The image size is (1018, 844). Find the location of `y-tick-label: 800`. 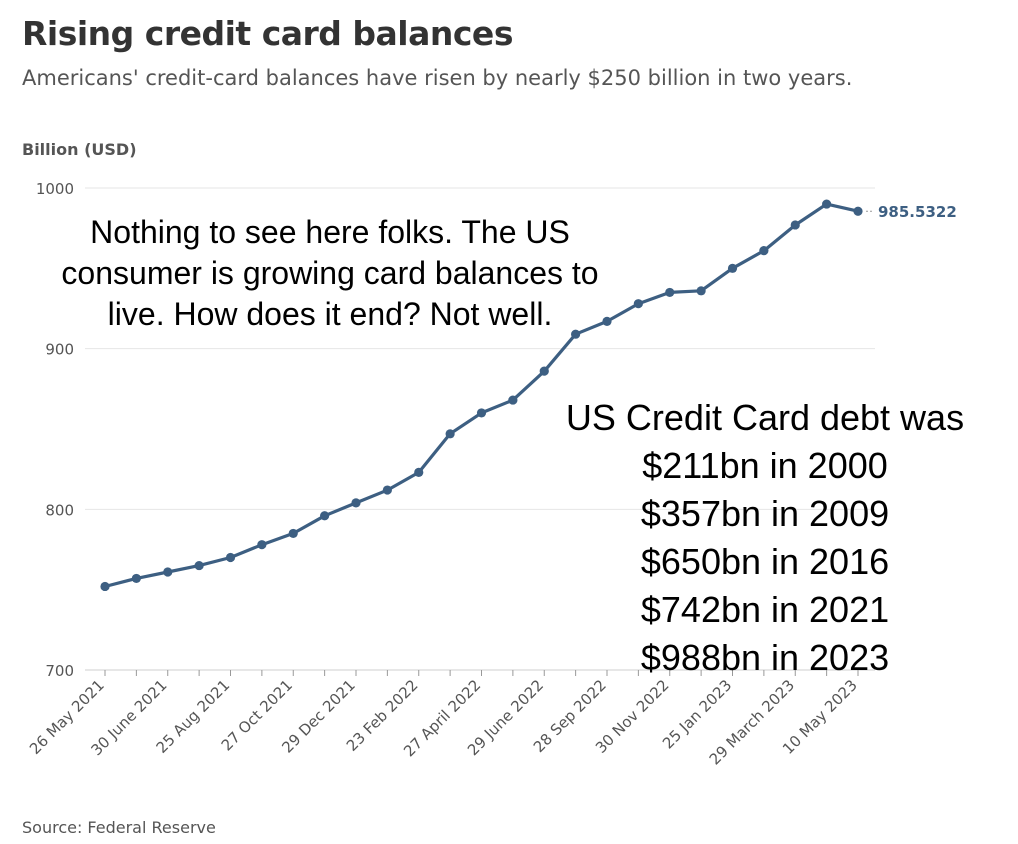

y-tick-label: 800 is located at coordinates (59, 510).